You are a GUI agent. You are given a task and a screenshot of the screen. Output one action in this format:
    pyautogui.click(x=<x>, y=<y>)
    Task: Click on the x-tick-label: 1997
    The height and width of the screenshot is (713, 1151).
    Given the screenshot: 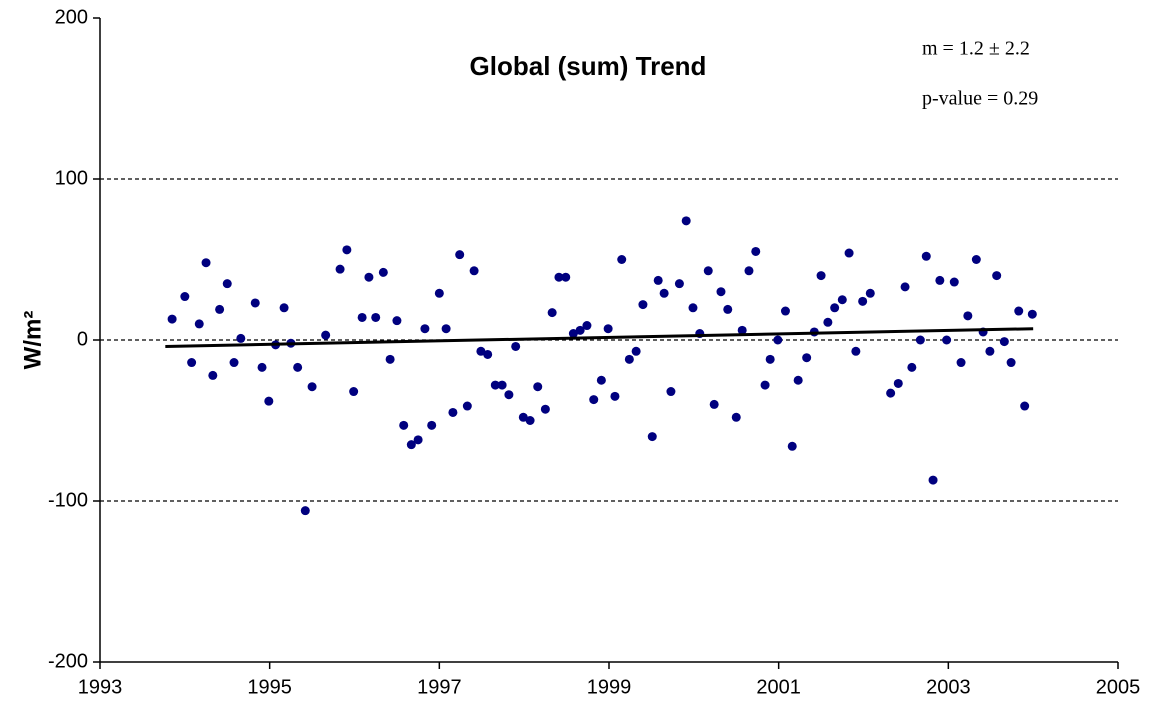 What is the action you would take?
    pyautogui.click(x=439, y=687)
    